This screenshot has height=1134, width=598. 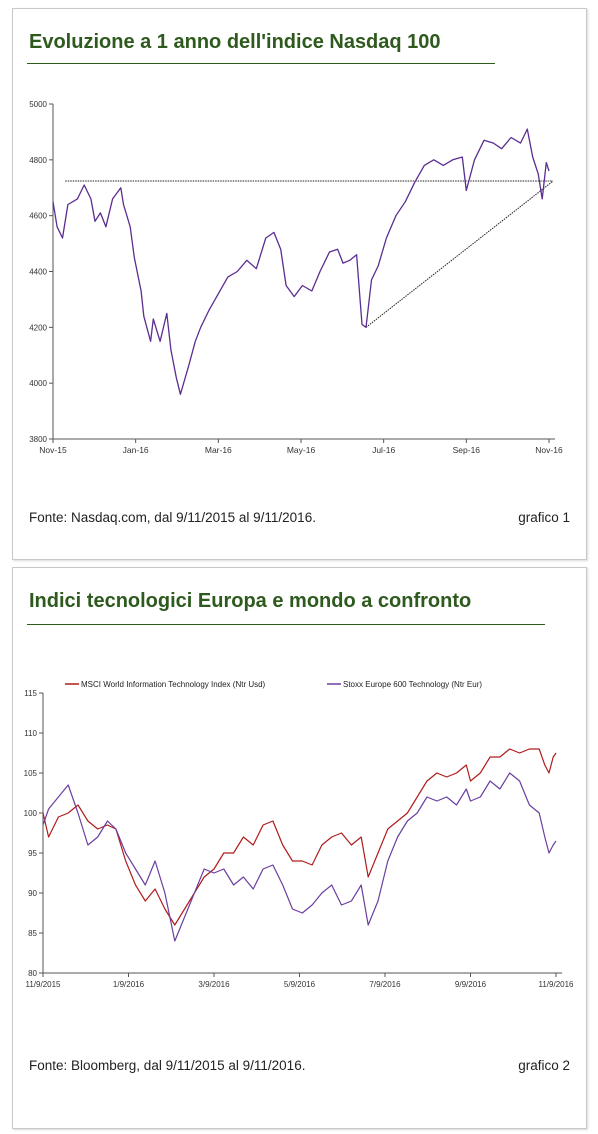 What do you see at coordinates (38, 216) in the screenshot?
I see `y-tick-label: 4600` at bounding box center [38, 216].